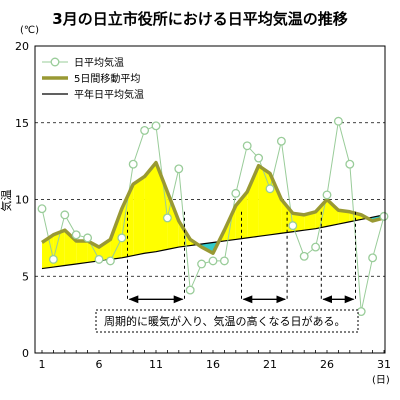 The image size is (400, 400). What do you see at coordinates (25, 353) in the screenshot?
I see `y-tick-label-0: 0` at bounding box center [25, 353].